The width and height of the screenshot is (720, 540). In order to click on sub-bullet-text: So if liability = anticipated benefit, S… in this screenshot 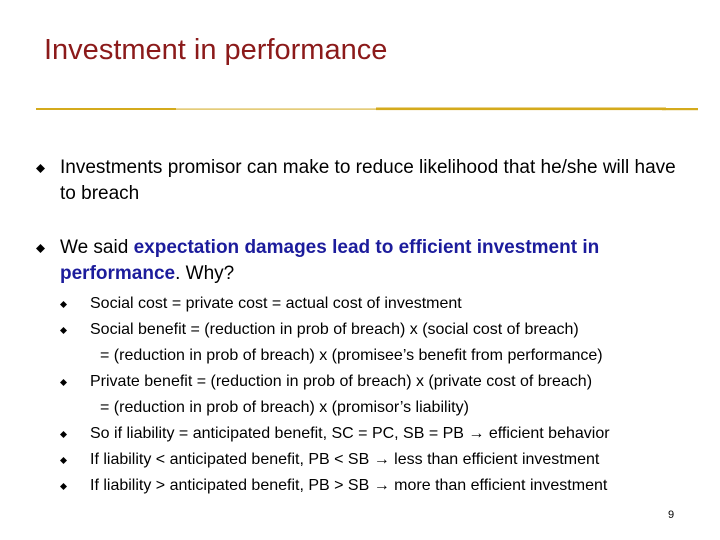, I will do `click(350, 433)`.